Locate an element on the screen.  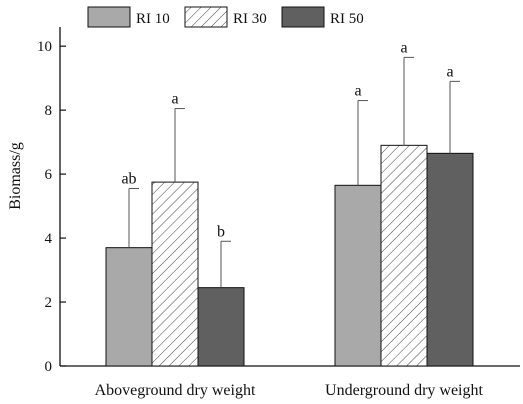
y-tick-label: 8 is located at coordinates (49, 111).